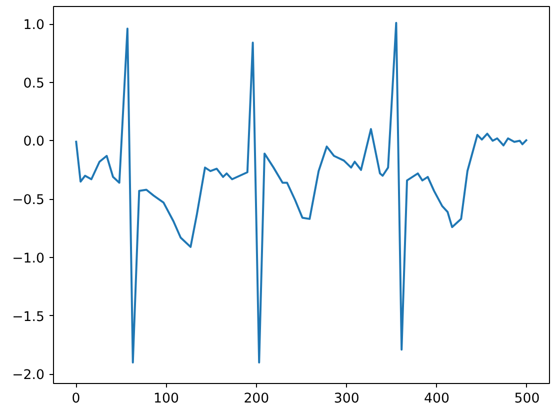 The height and width of the screenshot is (413, 559). I want to click on y-tick-label: 0.5, so click(34, 84).